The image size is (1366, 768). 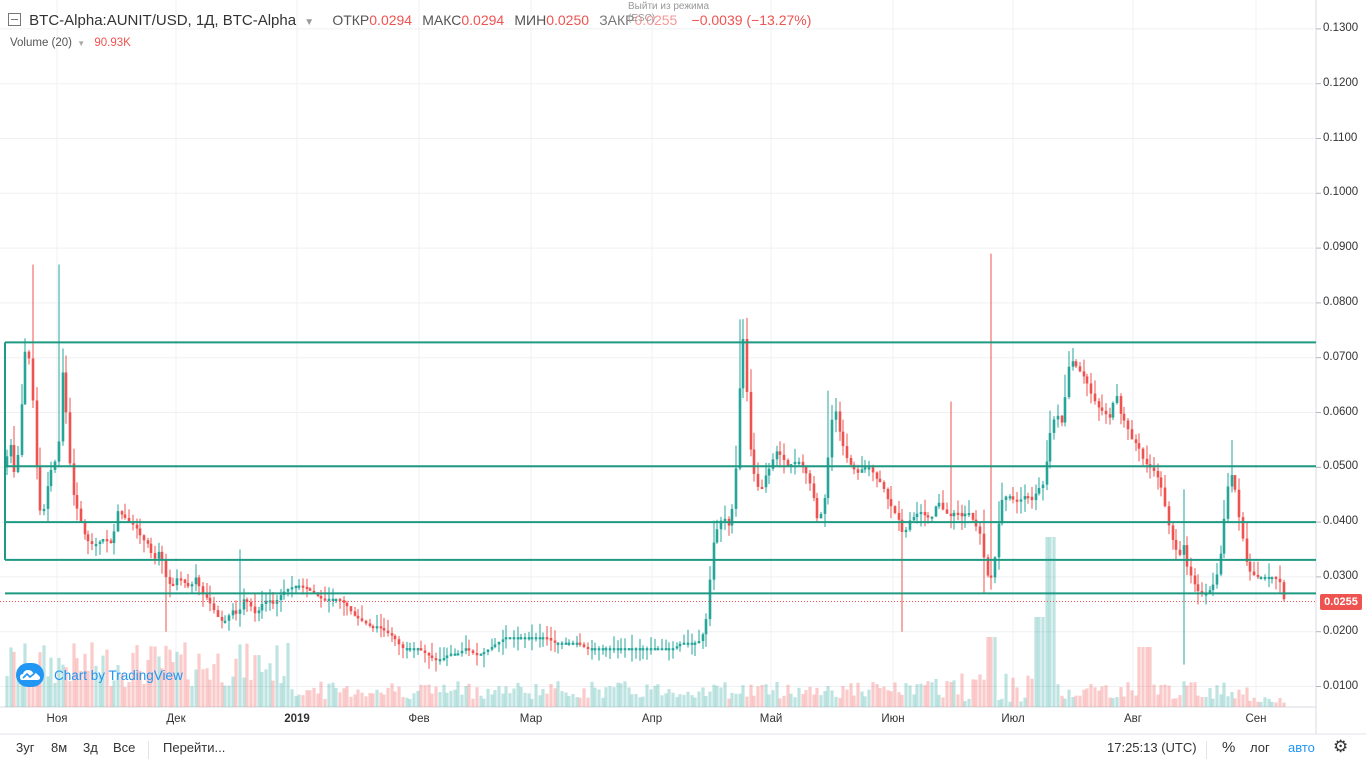 I want to click on tooltip-line2: (ESC), so click(x=642, y=18).